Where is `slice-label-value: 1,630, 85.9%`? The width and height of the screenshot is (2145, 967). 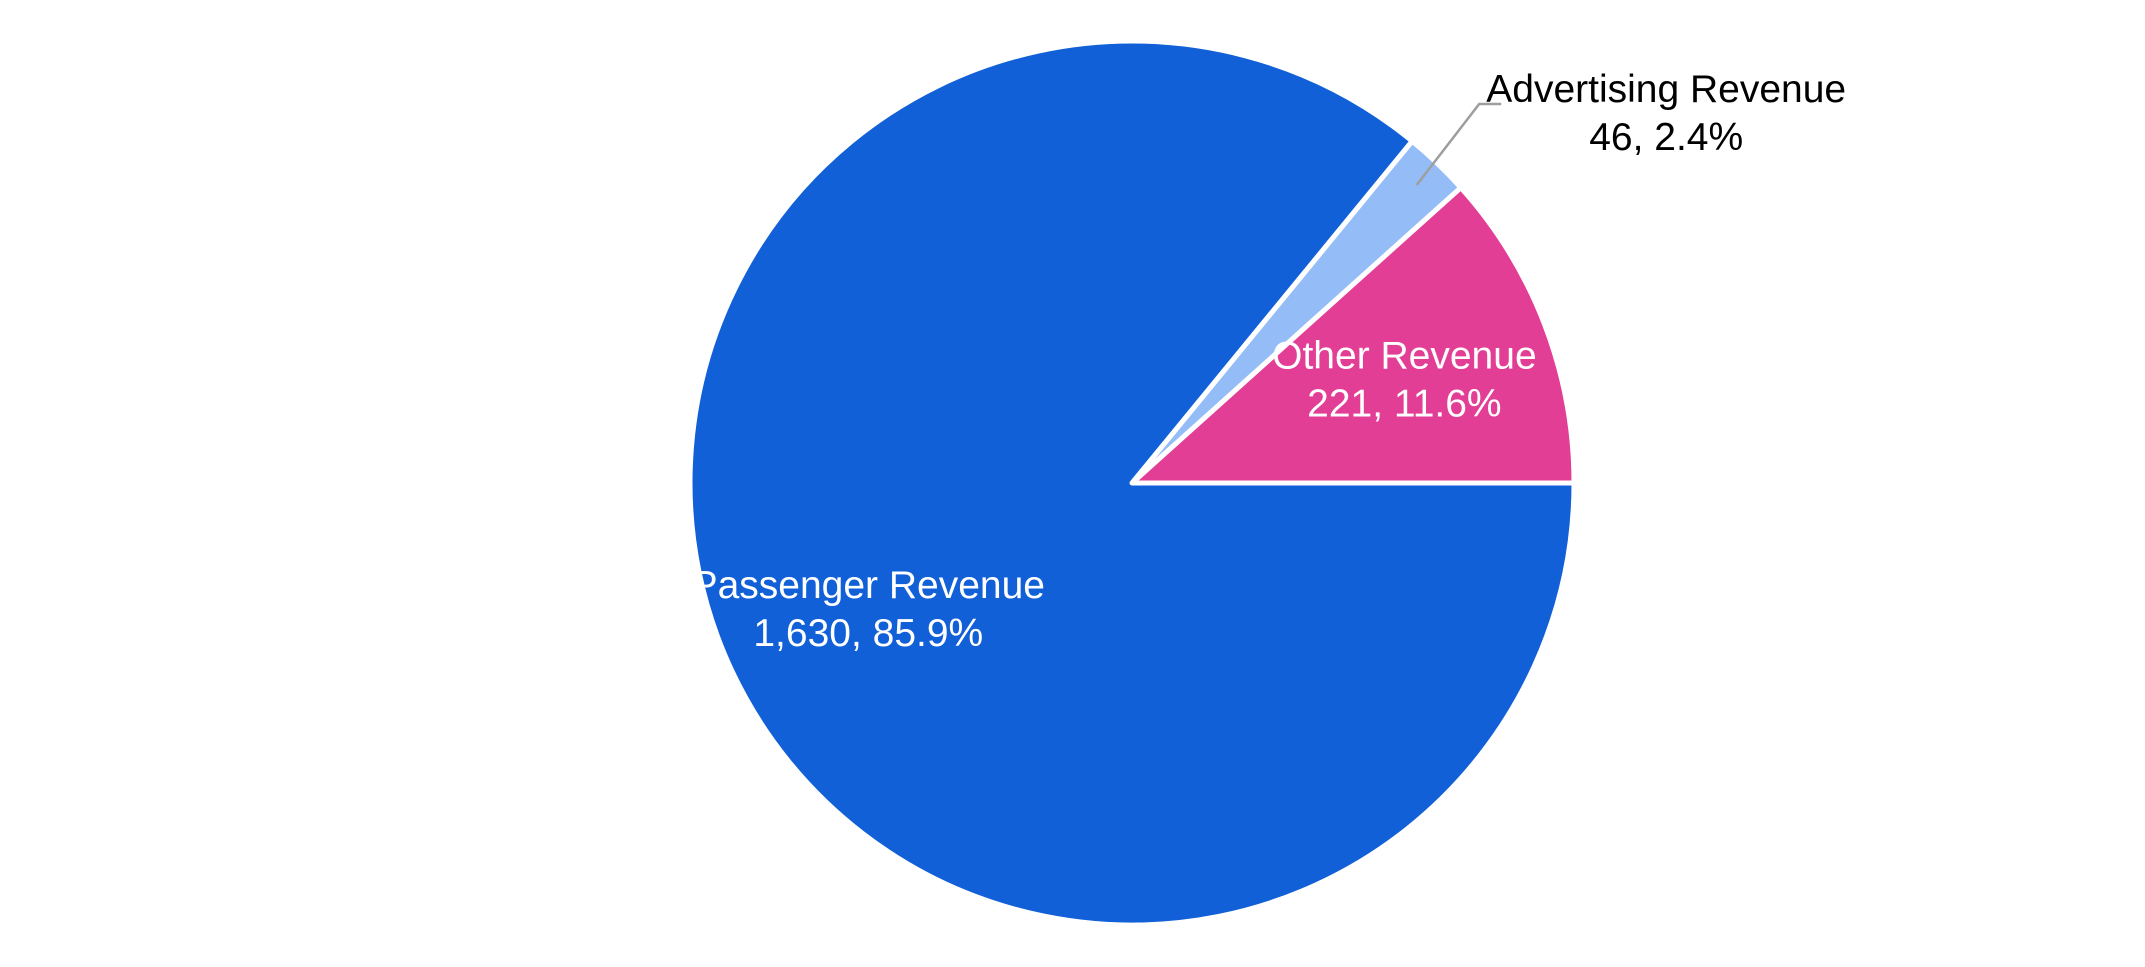
slice-label-value: 1,630, 85.9% is located at coordinates (868, 633).